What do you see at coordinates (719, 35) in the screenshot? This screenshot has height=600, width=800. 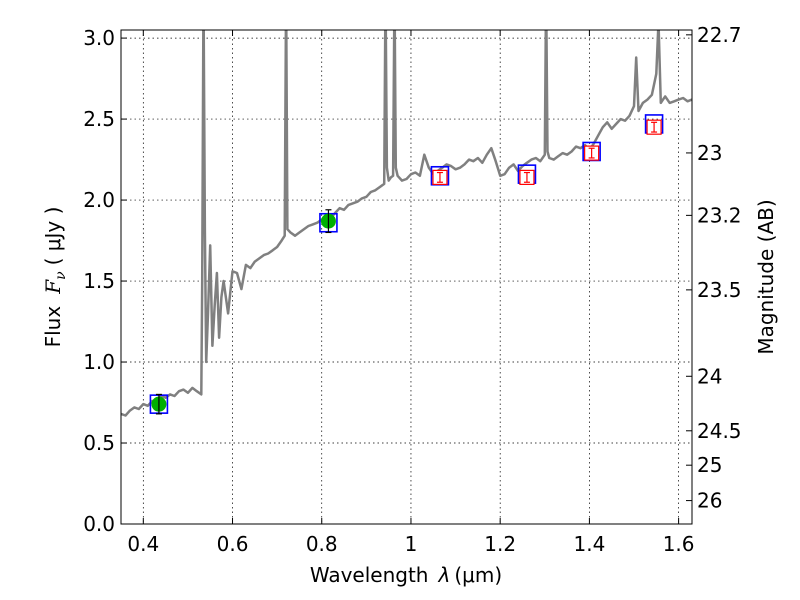 I see `mag-tick-label: 22.7` at bounding box center [719, 35].